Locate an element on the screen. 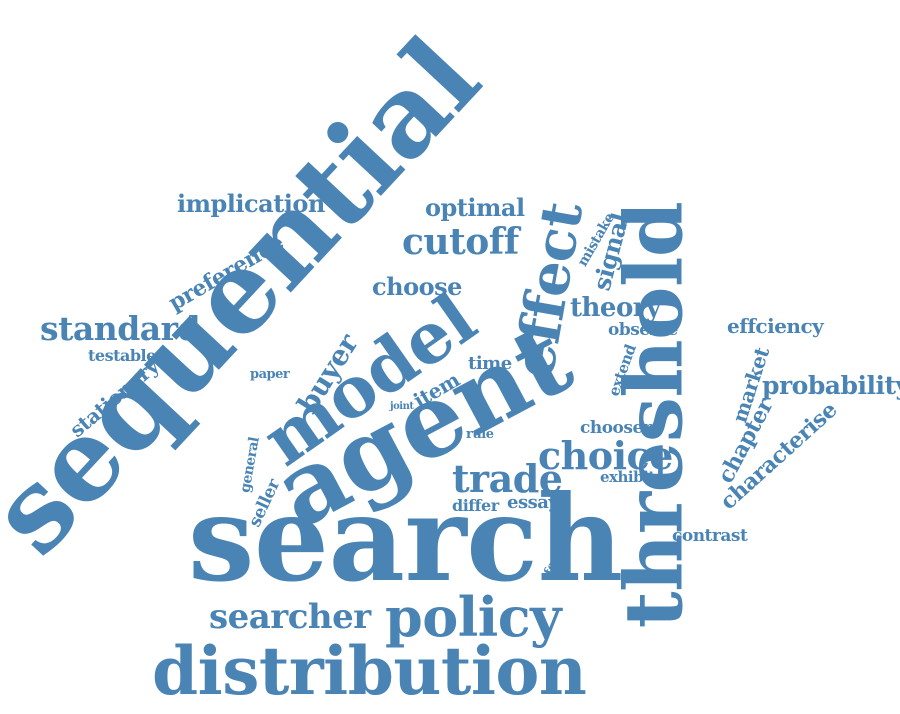 The image size is (900, 714). word-rule: rule is located at coordinates (480, 434).